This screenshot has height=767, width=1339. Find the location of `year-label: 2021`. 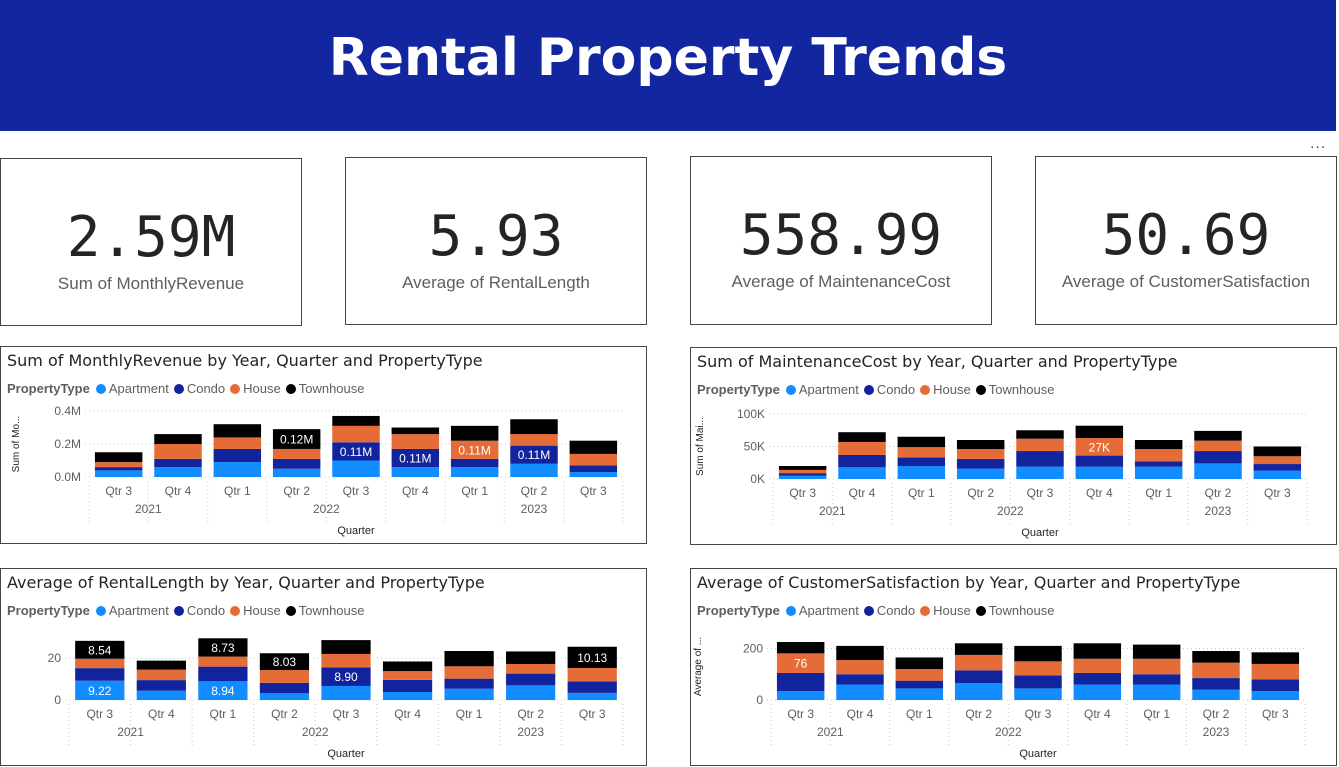

year-label: 2021 is located at coordinates (830, 732).